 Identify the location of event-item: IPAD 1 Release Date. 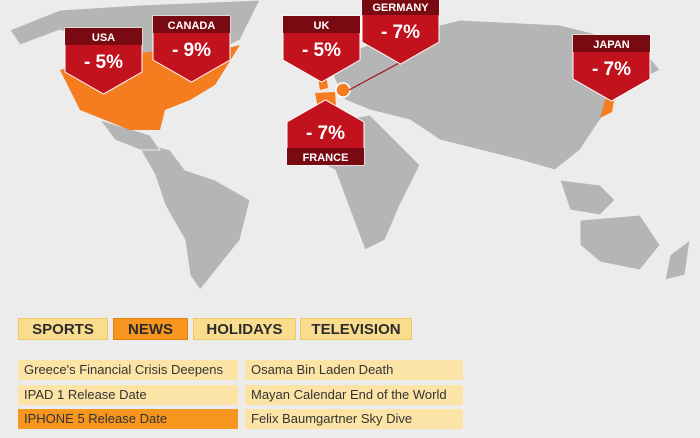
(128, 394).